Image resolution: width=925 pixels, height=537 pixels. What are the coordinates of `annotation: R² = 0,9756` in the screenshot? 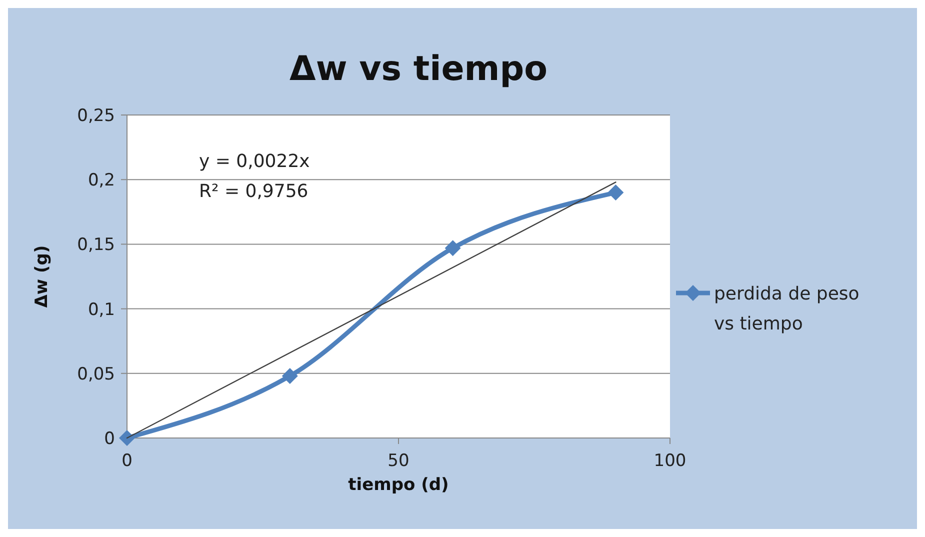 It's located at (253, 191).